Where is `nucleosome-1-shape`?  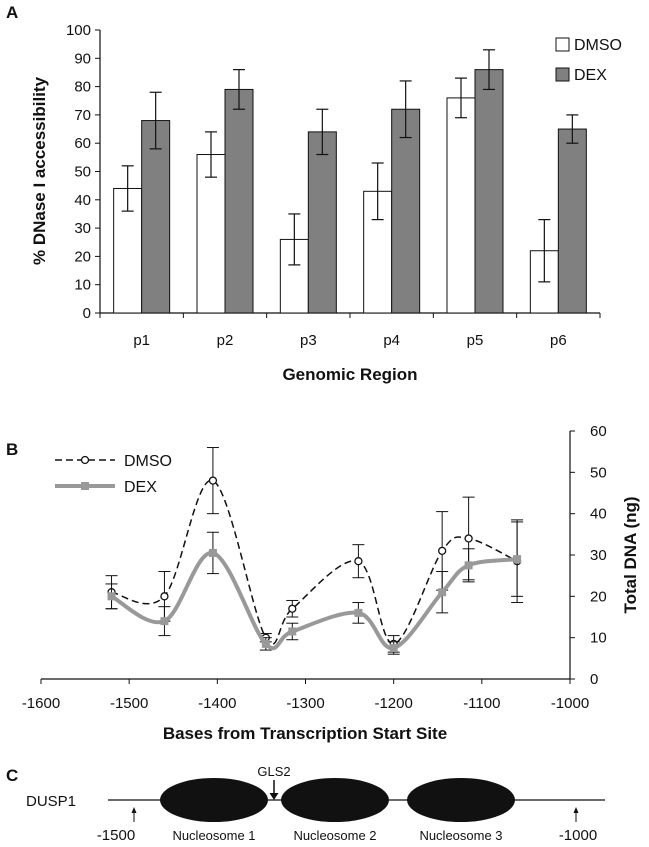 nucleosome-1-shape is located at coordinates (214, 800).